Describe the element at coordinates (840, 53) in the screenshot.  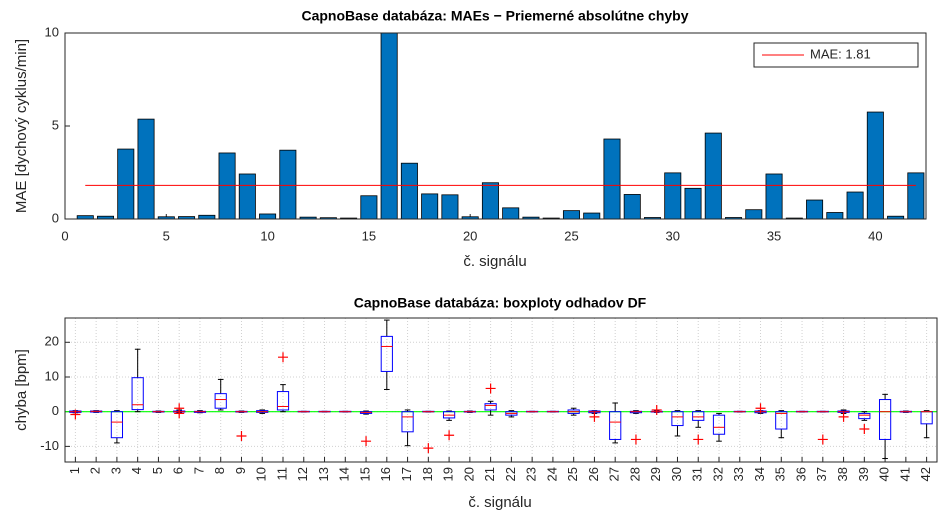
I see `legend-label: MAE: 1.81` at that location.